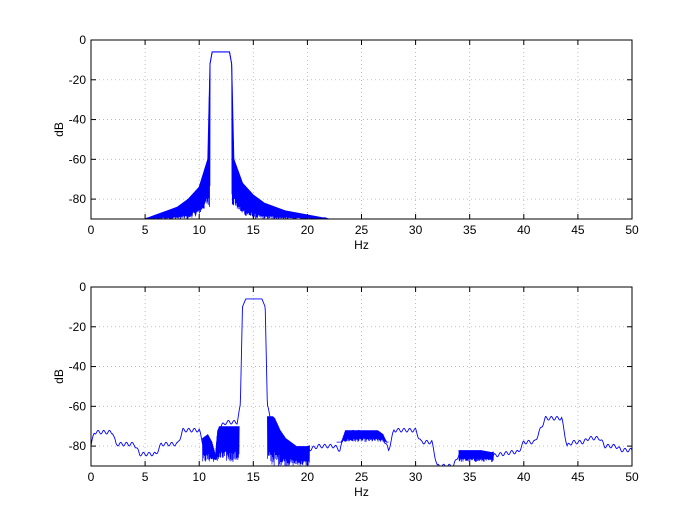  What do you see at coordinates (237, 135) in the screenshot?
I see `spectrum-envelope` at bounding box center [237, 135].